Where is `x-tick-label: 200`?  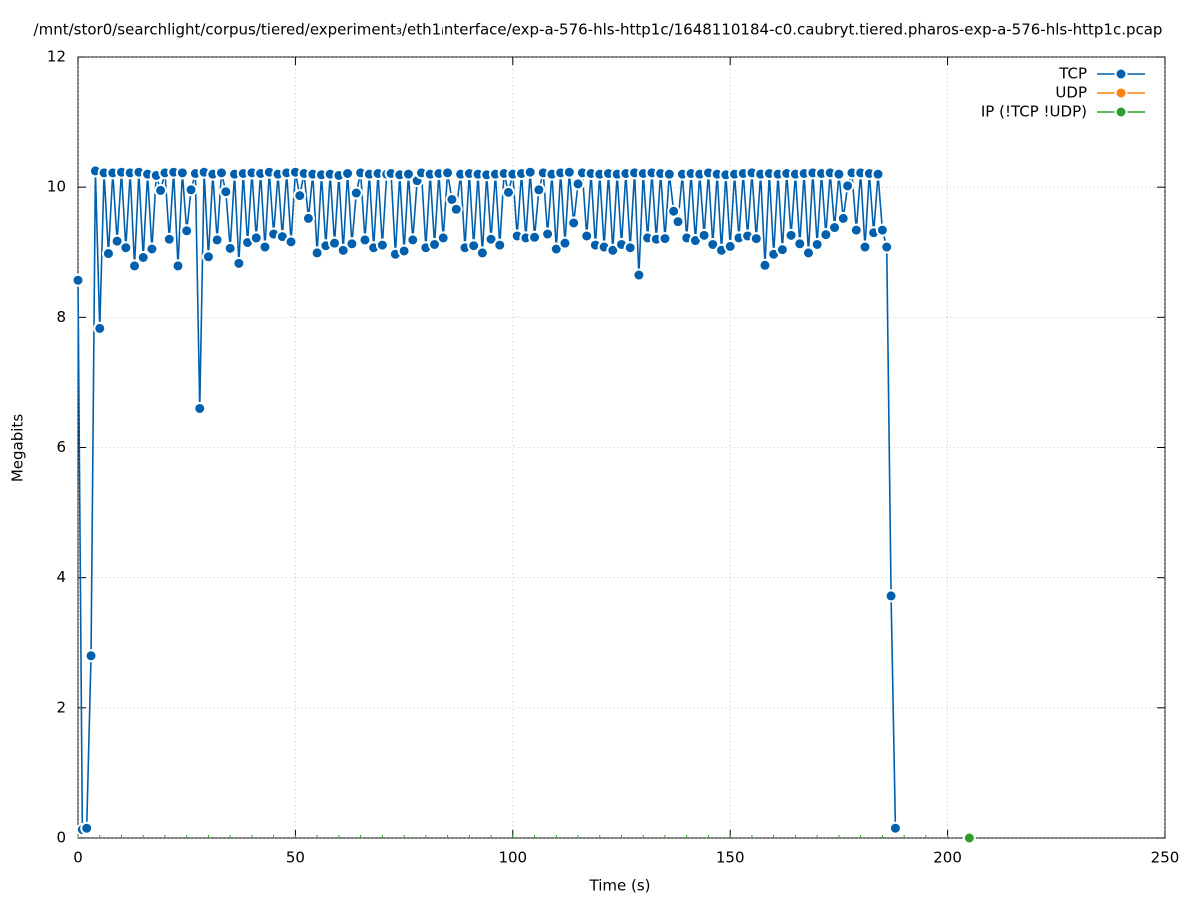 x-tick-label: 200 is located at coordinates (947, 858).